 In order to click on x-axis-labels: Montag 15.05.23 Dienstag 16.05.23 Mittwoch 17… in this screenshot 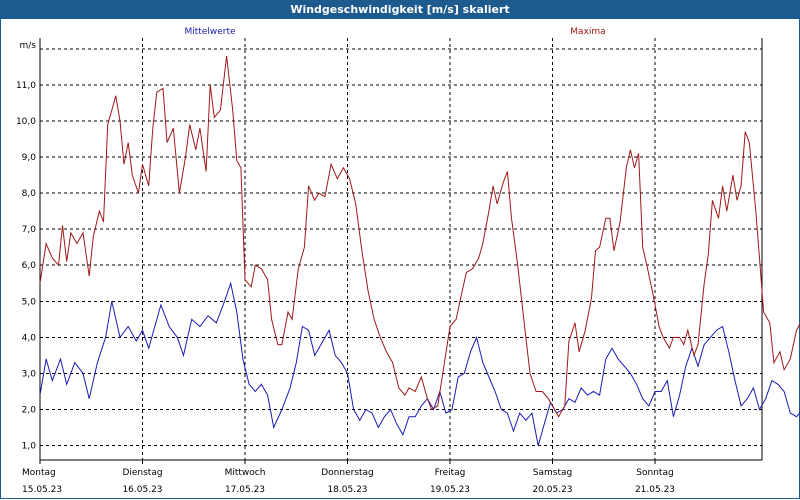, I will do `click(348, 481)`.